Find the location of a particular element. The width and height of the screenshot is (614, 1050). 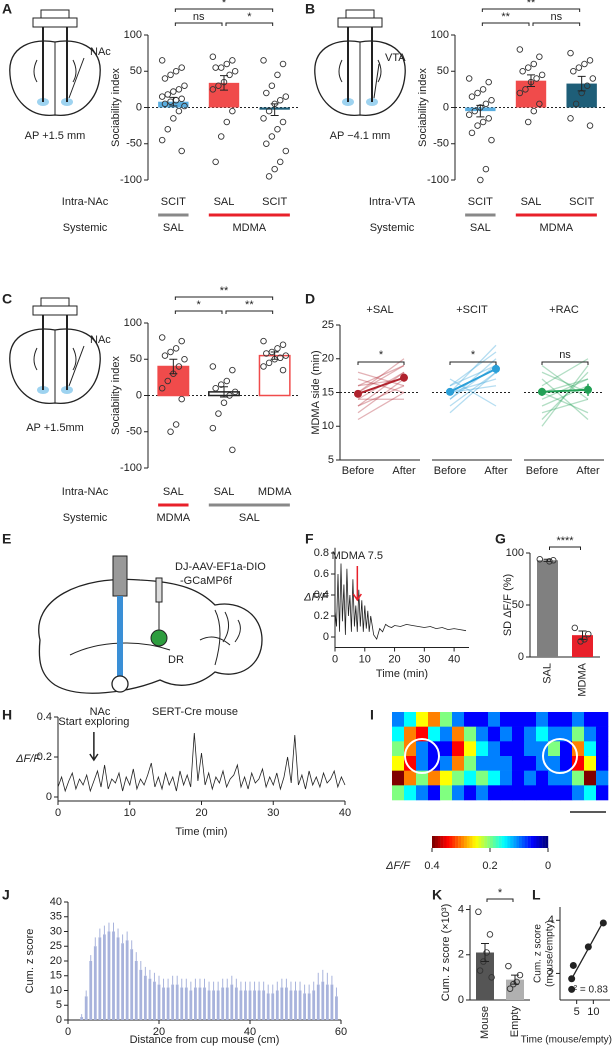

annotation: AP +1.5mm is located at coordinates (55, 428).